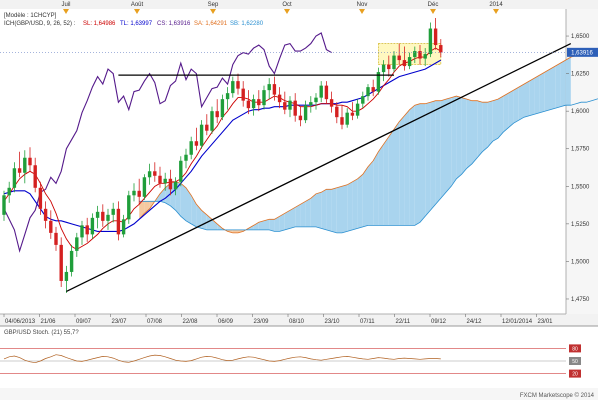 The image size is (598, 405). Describe the element at coordinates (41, 333) in the screenshot. I see `oscillator-label: GBP/USD Stoch. (21) 55,7?` at that location.